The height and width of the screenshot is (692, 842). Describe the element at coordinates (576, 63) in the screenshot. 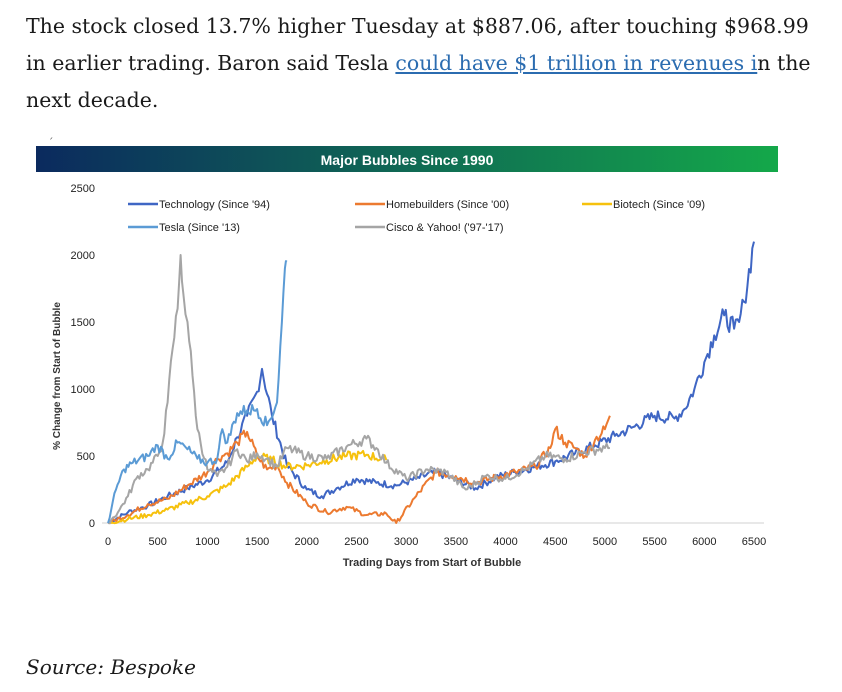

I see `revenue-article-link: could have $1 trillion in revenues i` at that location.